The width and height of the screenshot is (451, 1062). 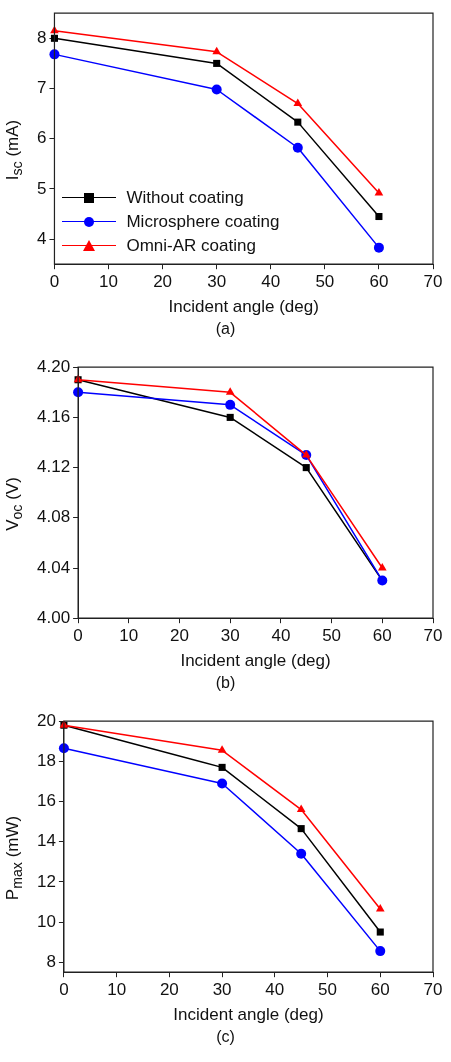 What do you see at coordinates (225, 329) in the screenshot?
I see `text: (a)` at bounding box center [225, 329].